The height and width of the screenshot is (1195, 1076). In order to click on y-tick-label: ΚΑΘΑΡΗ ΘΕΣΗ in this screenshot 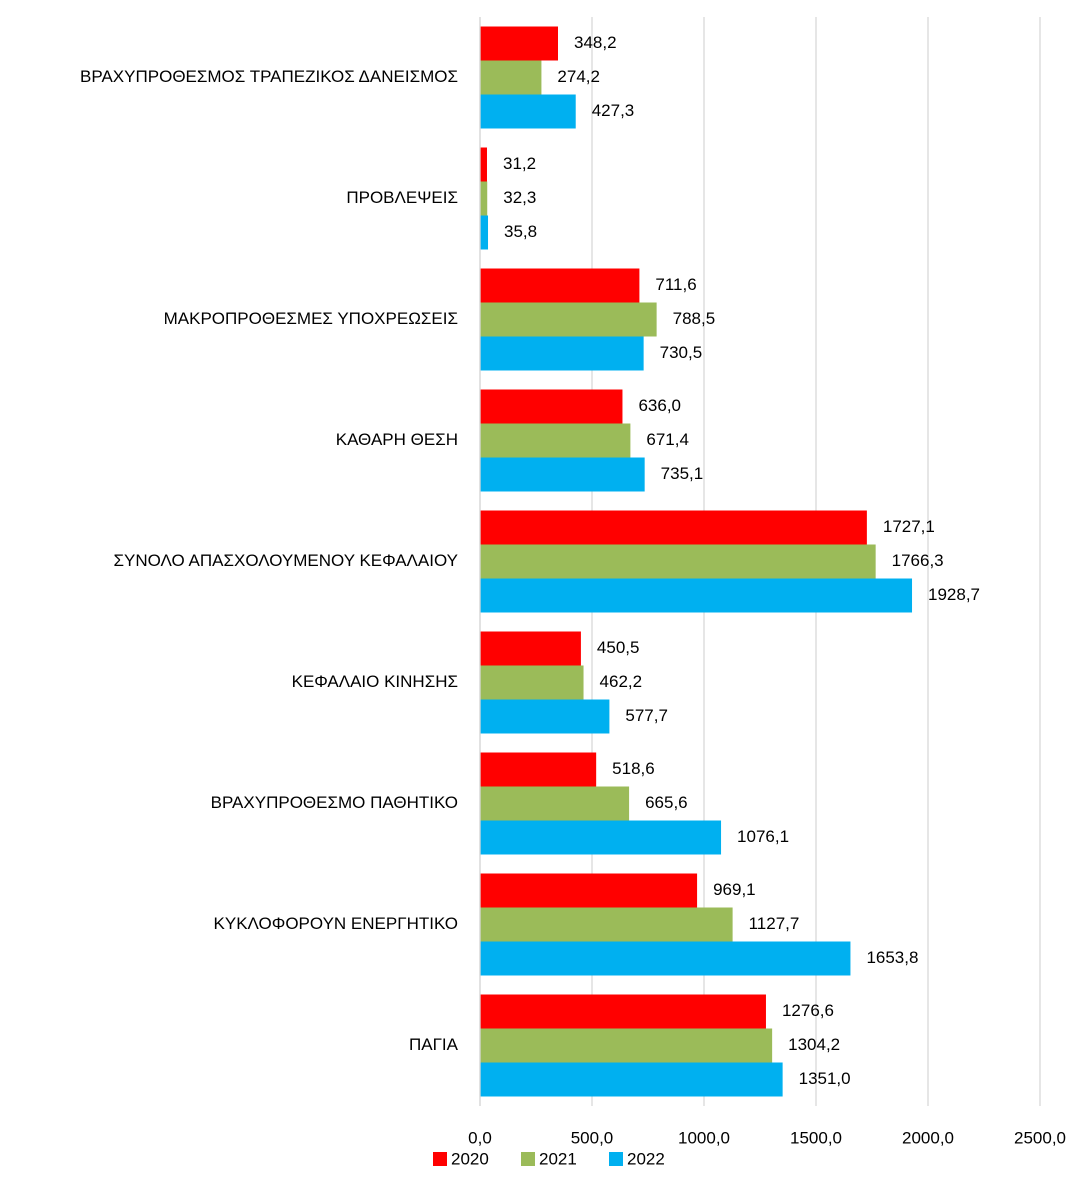, I will do `click(397, 439)`.